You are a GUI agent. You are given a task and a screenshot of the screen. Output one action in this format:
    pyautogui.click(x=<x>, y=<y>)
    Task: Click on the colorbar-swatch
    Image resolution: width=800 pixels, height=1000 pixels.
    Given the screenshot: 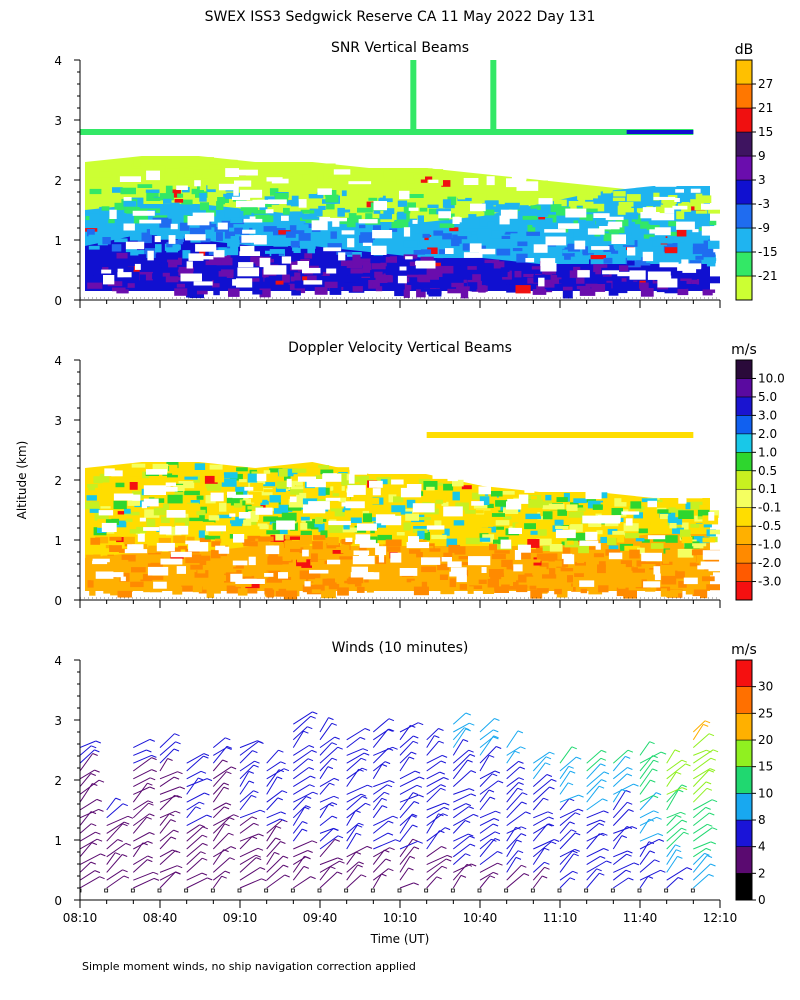 What is the action you would take?
    pyautogui.click(x=744, y=807)
    